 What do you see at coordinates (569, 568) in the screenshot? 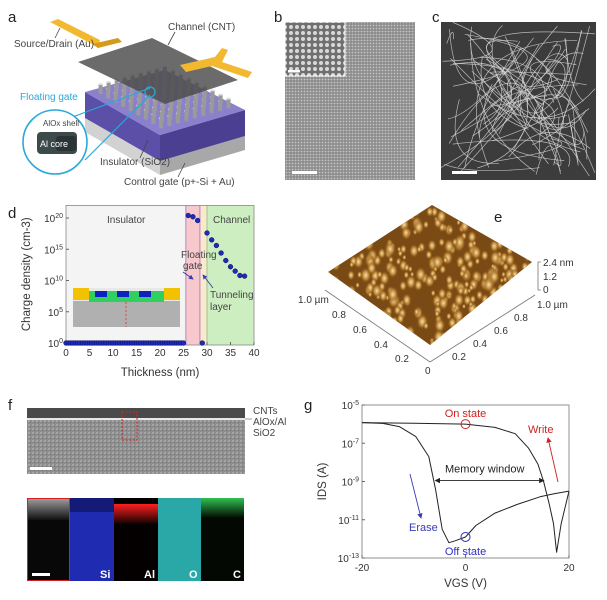
I see `x-tick-label: 20` at bounding box center [569, 568].